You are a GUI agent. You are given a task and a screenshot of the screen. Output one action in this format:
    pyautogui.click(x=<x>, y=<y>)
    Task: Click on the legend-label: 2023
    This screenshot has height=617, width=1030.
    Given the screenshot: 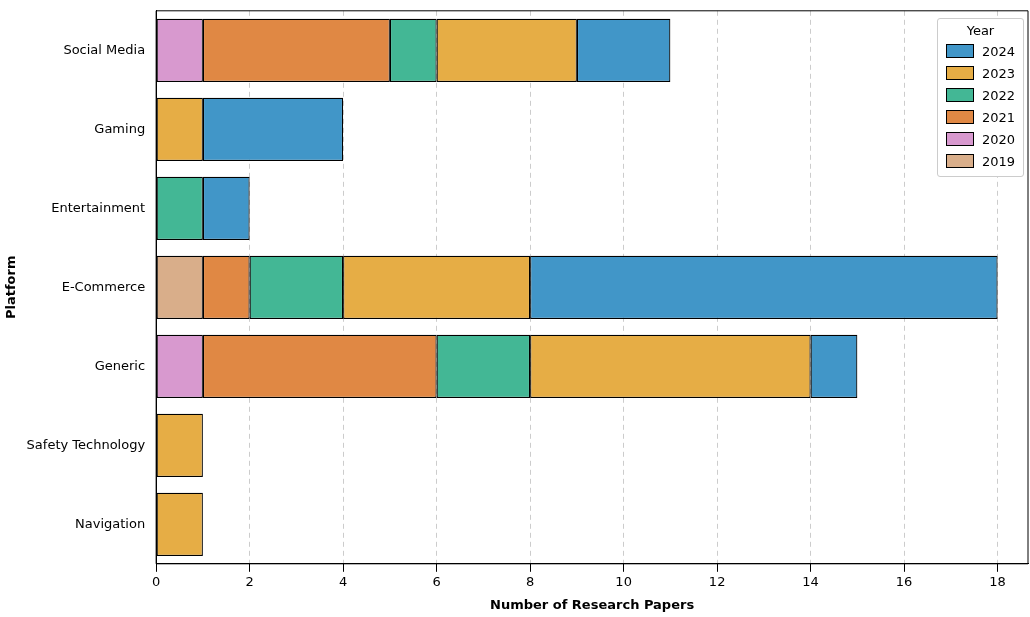 What is the action you would take?
    pyautogui.click(x=998, y=73)
    